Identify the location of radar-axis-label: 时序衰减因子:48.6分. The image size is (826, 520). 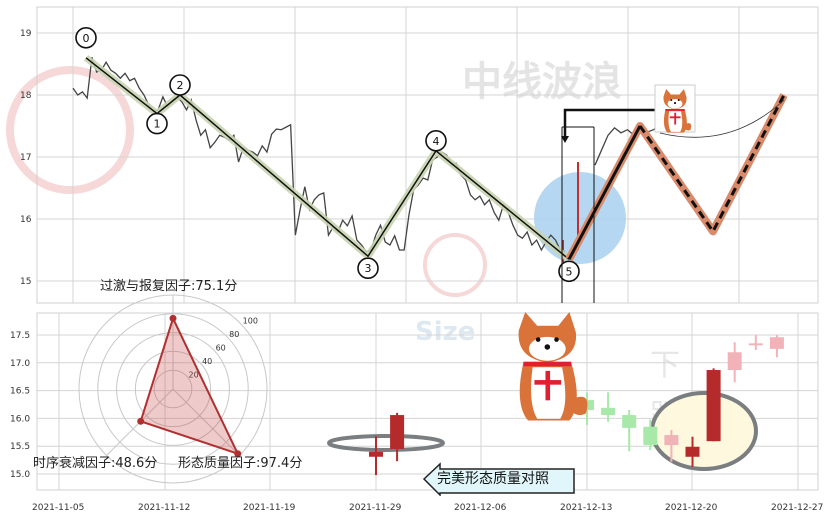
(95, 463).